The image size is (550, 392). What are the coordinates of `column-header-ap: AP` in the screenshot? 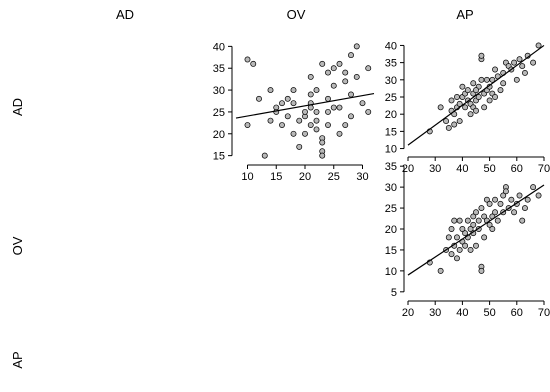 It's located at (464, 14).